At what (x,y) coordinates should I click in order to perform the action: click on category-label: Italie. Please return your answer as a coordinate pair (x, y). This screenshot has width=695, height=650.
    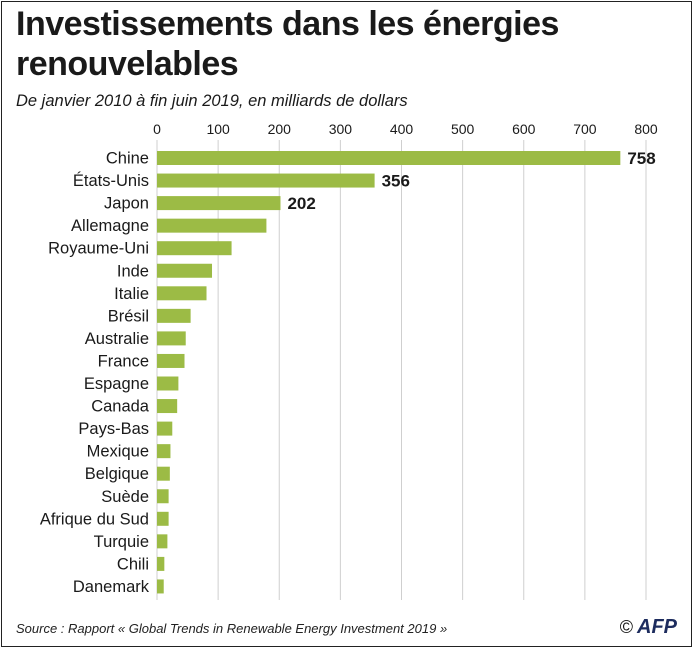
    Looking at the image, I should click on (131, 294).